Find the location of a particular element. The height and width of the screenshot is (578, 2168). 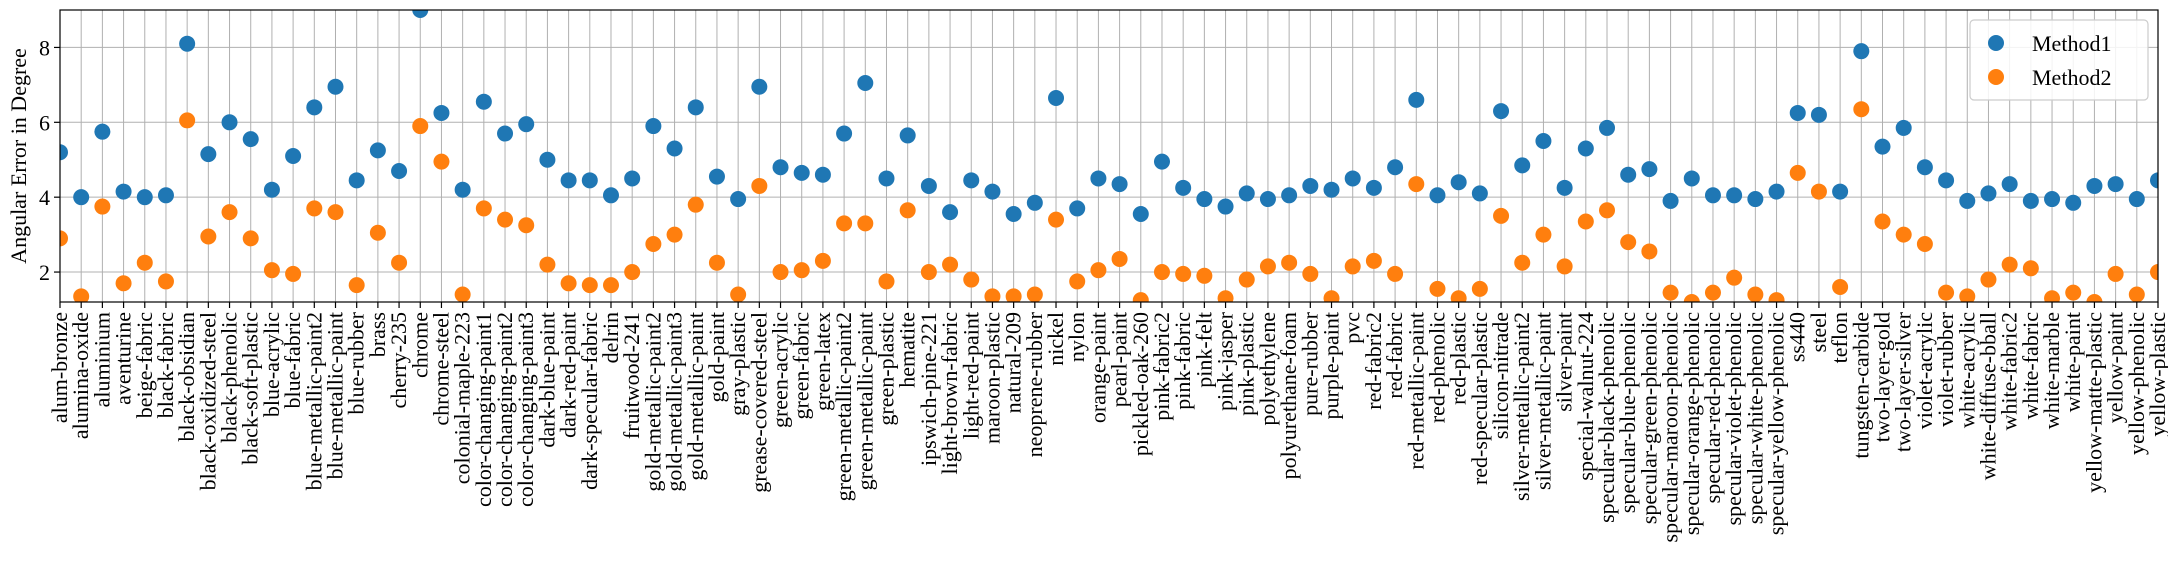

x-tick-label: pink-jasper is located at coordinates (1225, 361).